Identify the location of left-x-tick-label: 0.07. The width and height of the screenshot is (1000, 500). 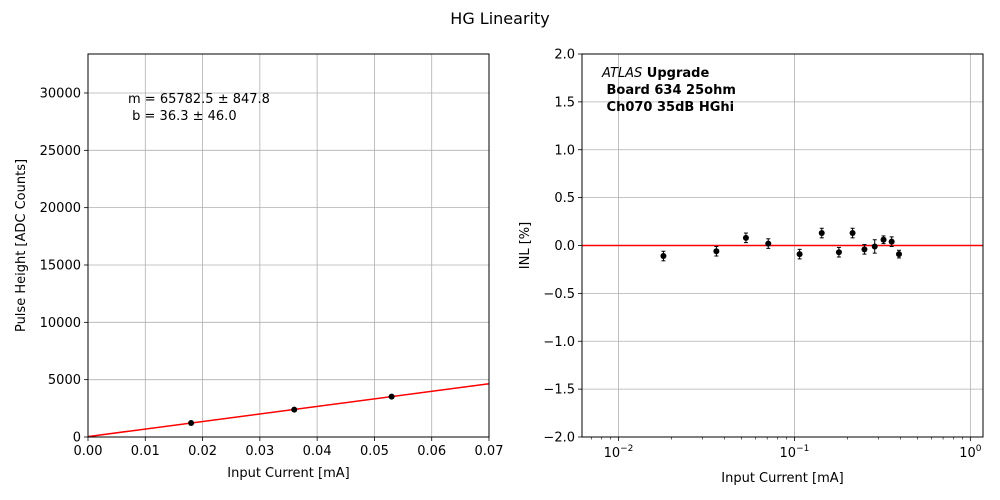
(489, 451).